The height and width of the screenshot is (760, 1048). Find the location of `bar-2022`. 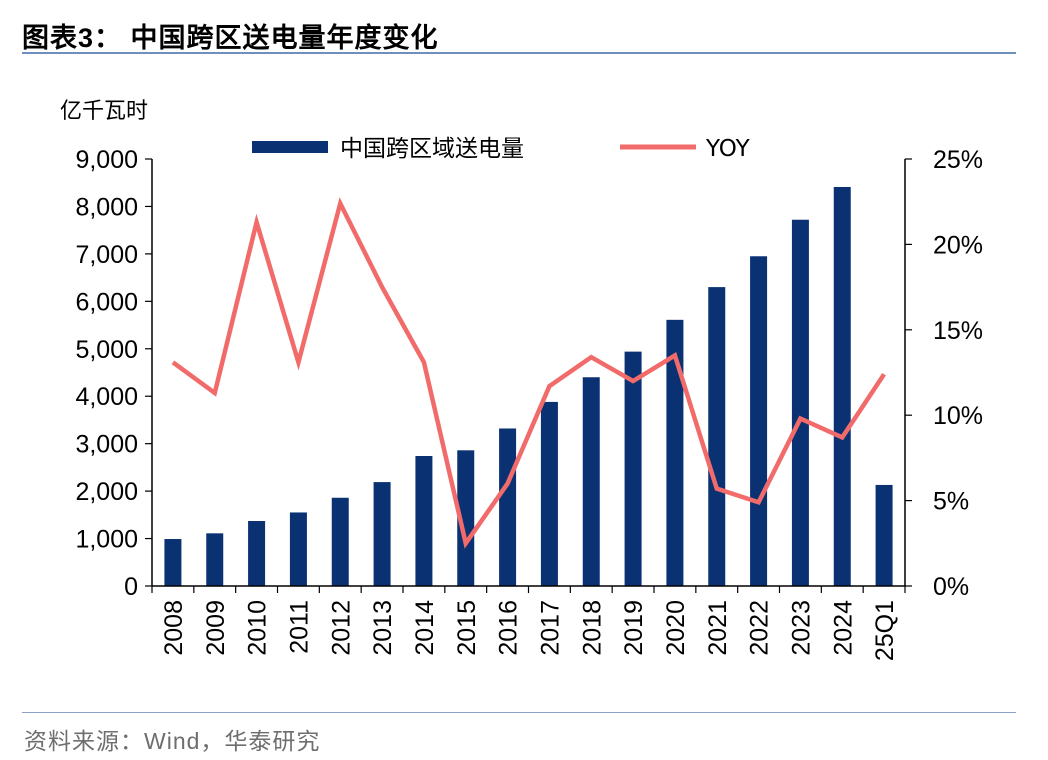

bar-2022 is located at coordinates (759, 421).